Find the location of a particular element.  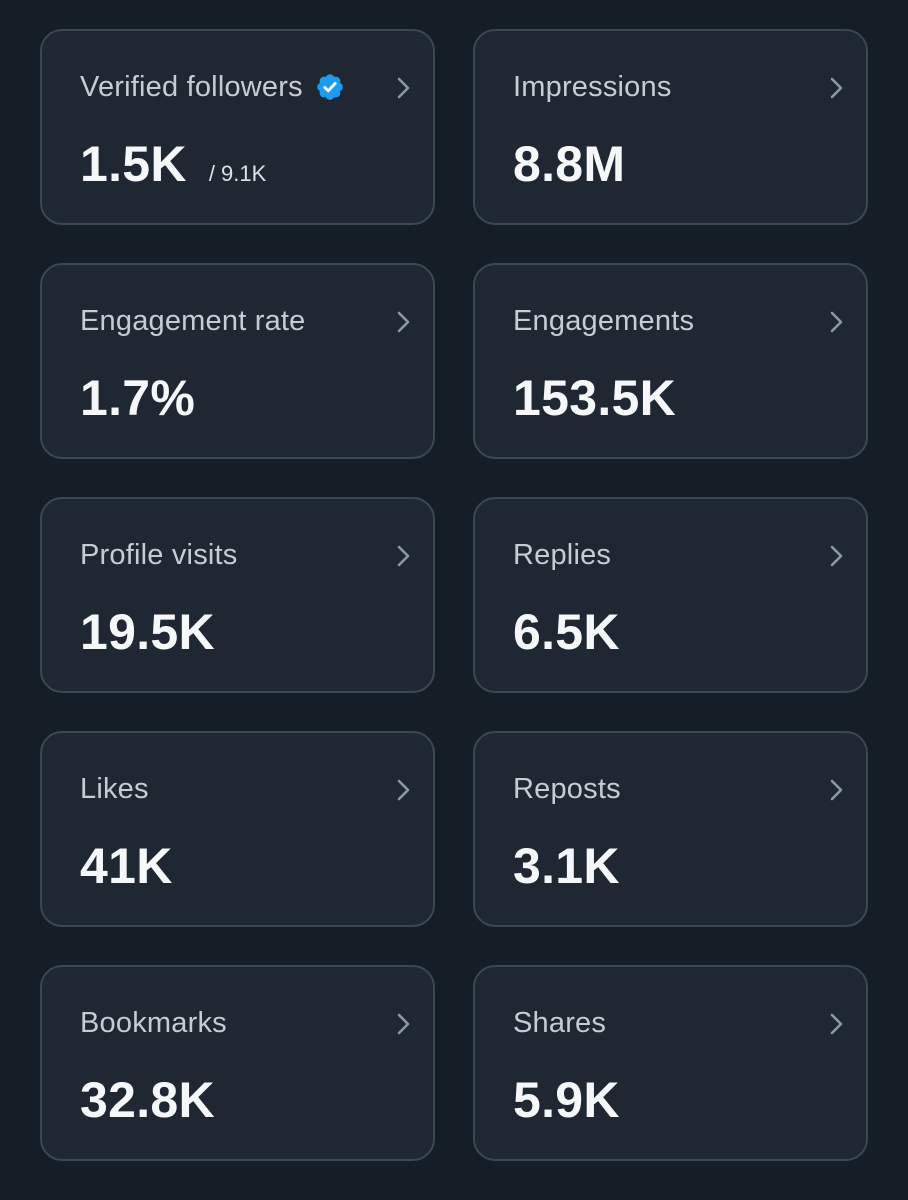

card-value-row: 3.1K is located at coordinates (566, 866).